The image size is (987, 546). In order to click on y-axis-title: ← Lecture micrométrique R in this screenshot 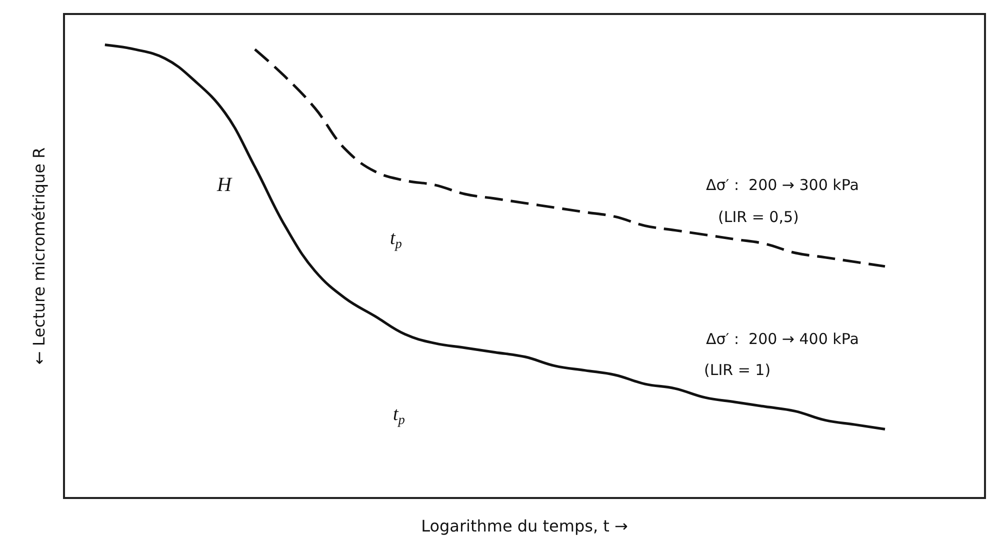, I will do `click(38, 256)`.